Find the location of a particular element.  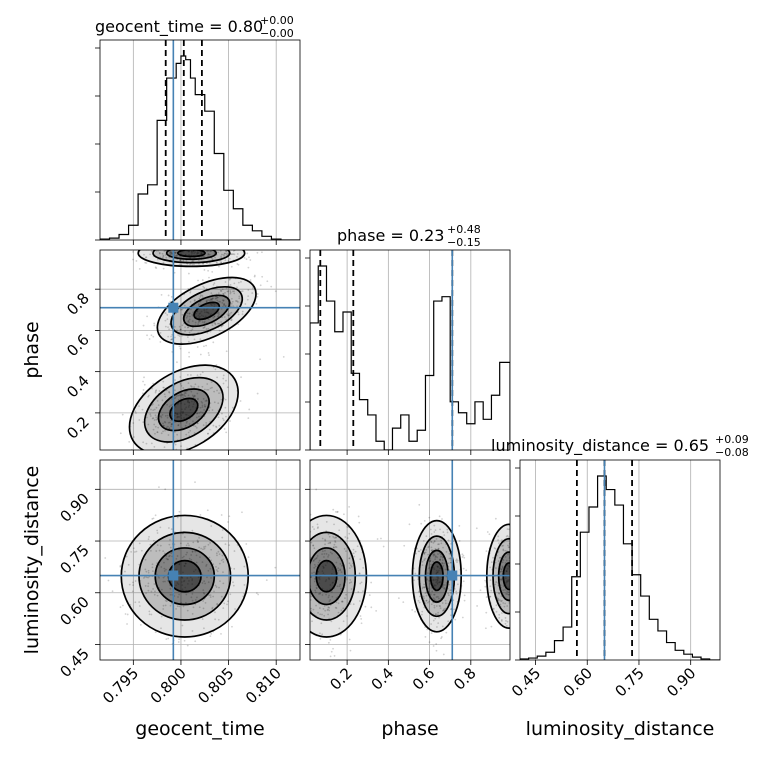

contour-phase-vs-luminosity-distance-xtick-label-1: 0.4 is located at coordinates (383, 679).